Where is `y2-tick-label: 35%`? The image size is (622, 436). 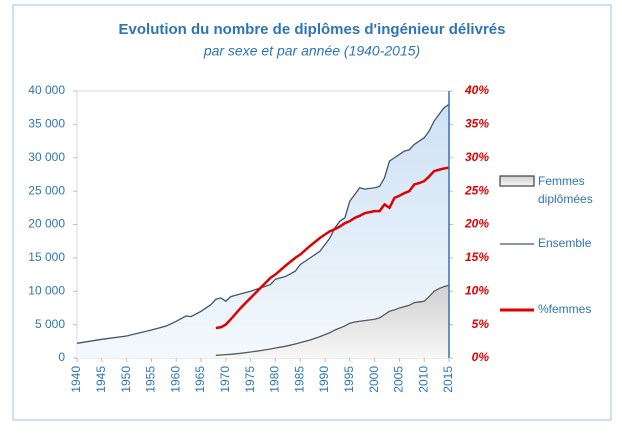 y2-tick-label: 35% is located at coordinates (477, 124).